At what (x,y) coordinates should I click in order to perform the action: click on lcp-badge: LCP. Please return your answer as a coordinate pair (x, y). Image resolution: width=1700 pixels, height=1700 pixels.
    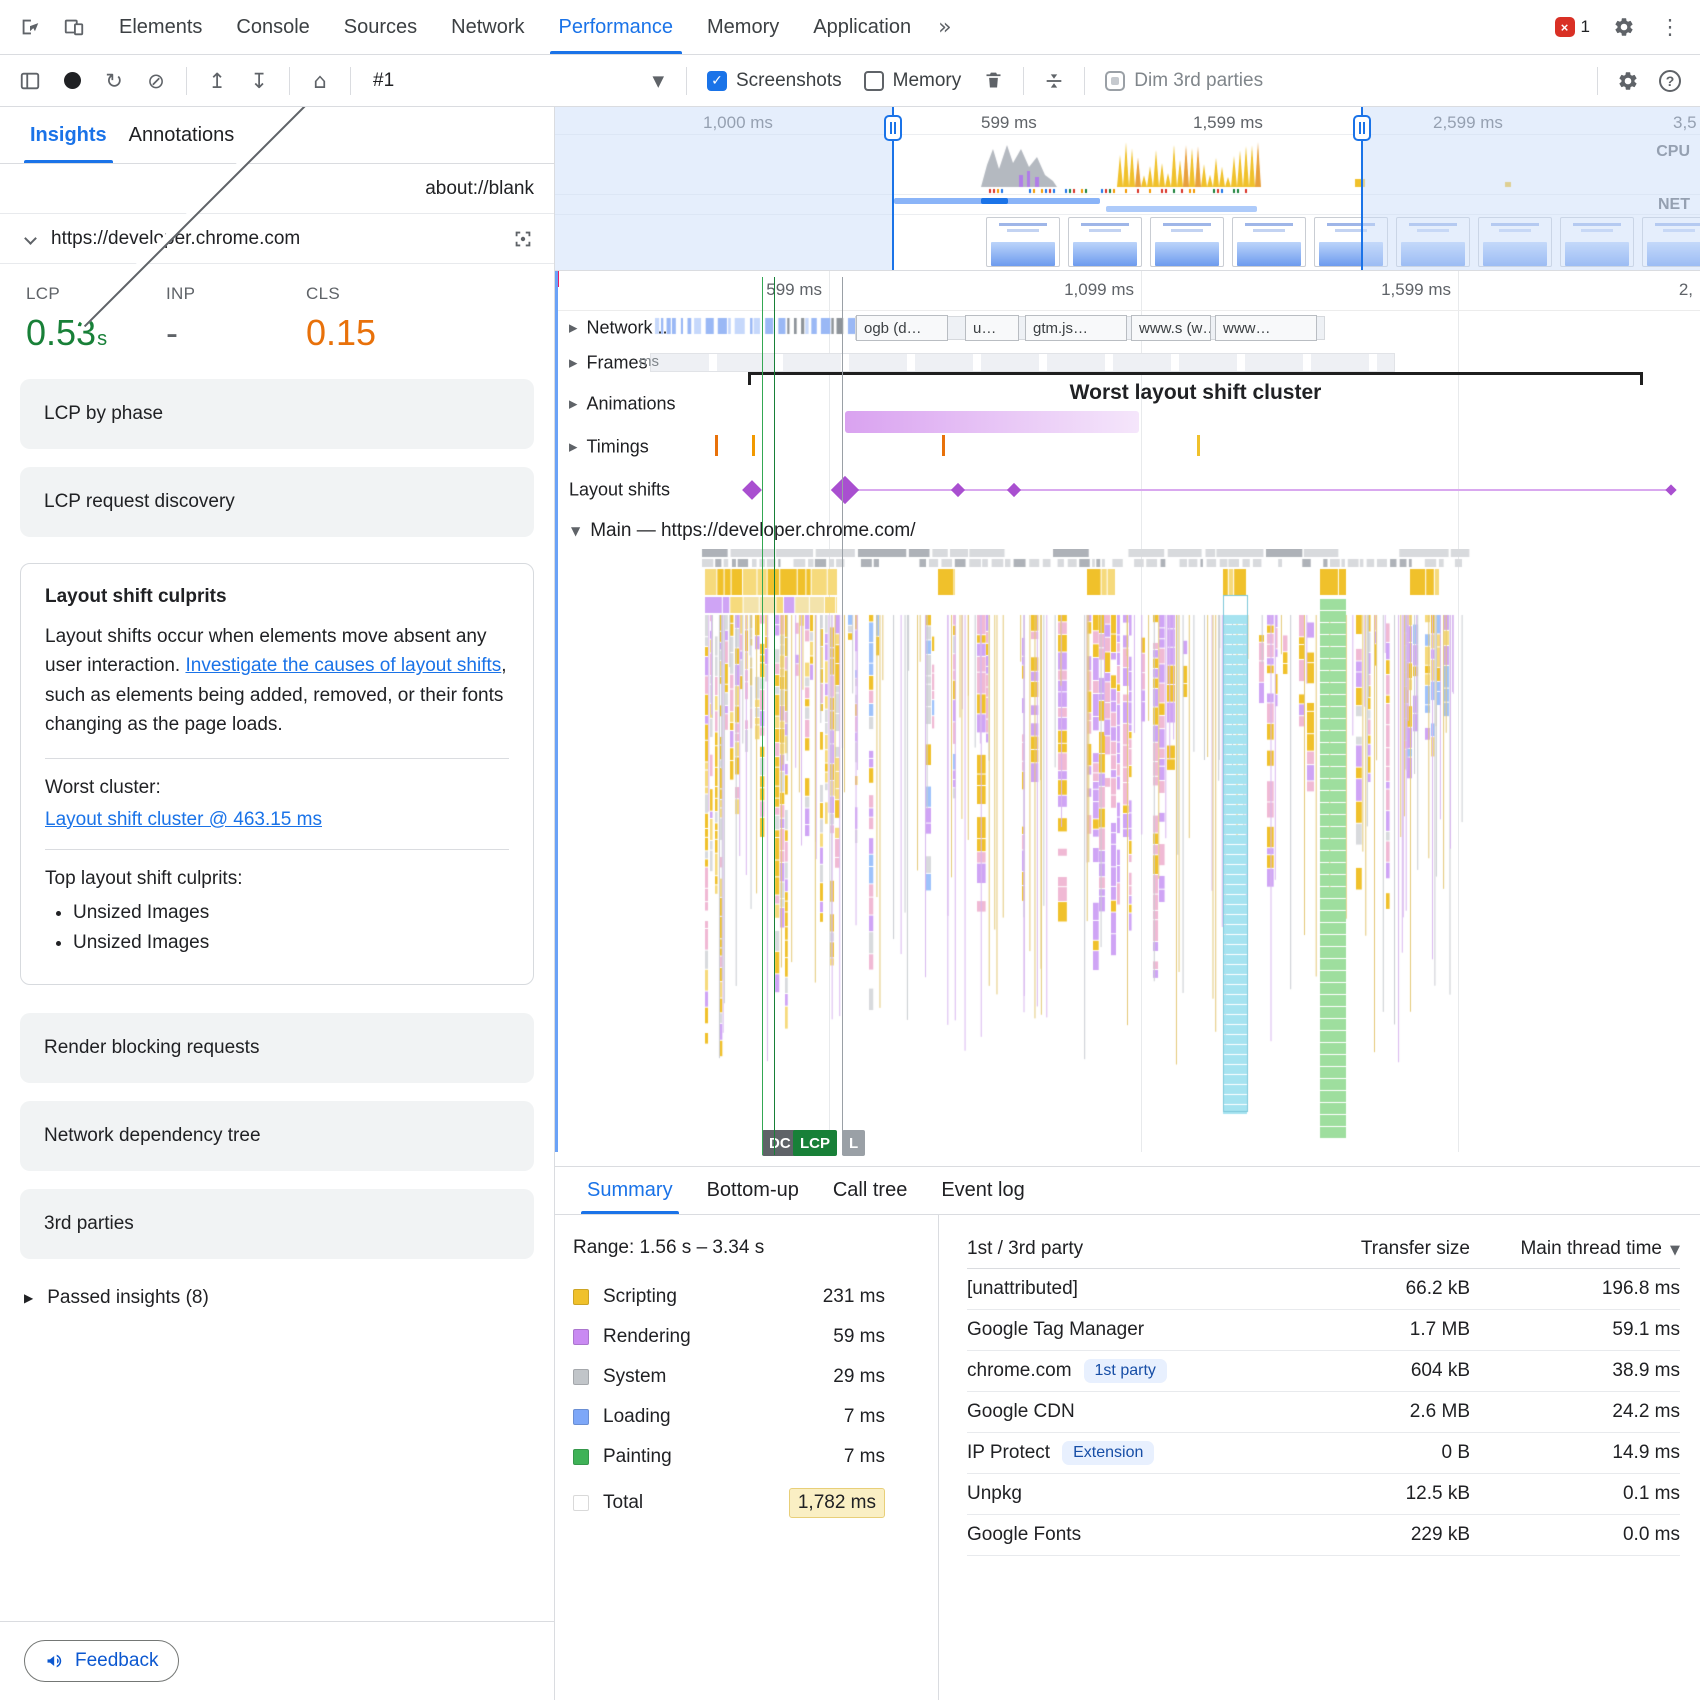
    Looking at the image, I should click on (815, 1143).